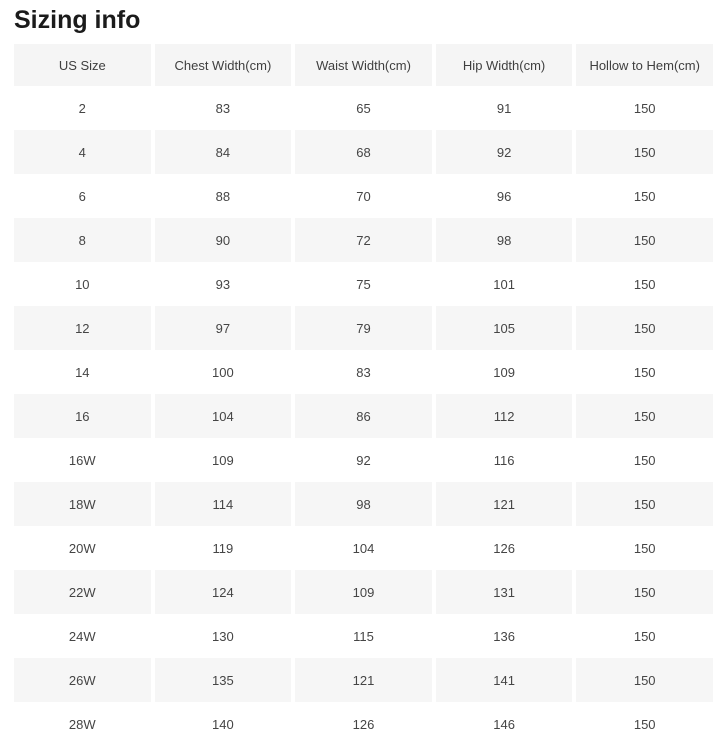 Image resolution: width=727 pixels, height=748 pixels. I want to click on cell-chest-width: 109, so click(223, 460).